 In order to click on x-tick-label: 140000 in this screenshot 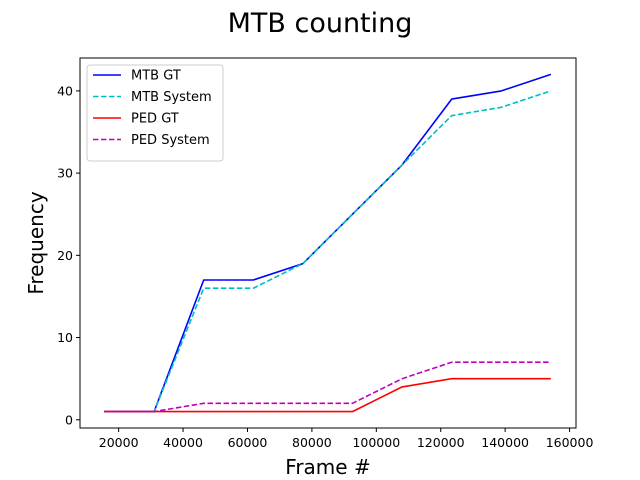, I will do `click(505, 442)`.